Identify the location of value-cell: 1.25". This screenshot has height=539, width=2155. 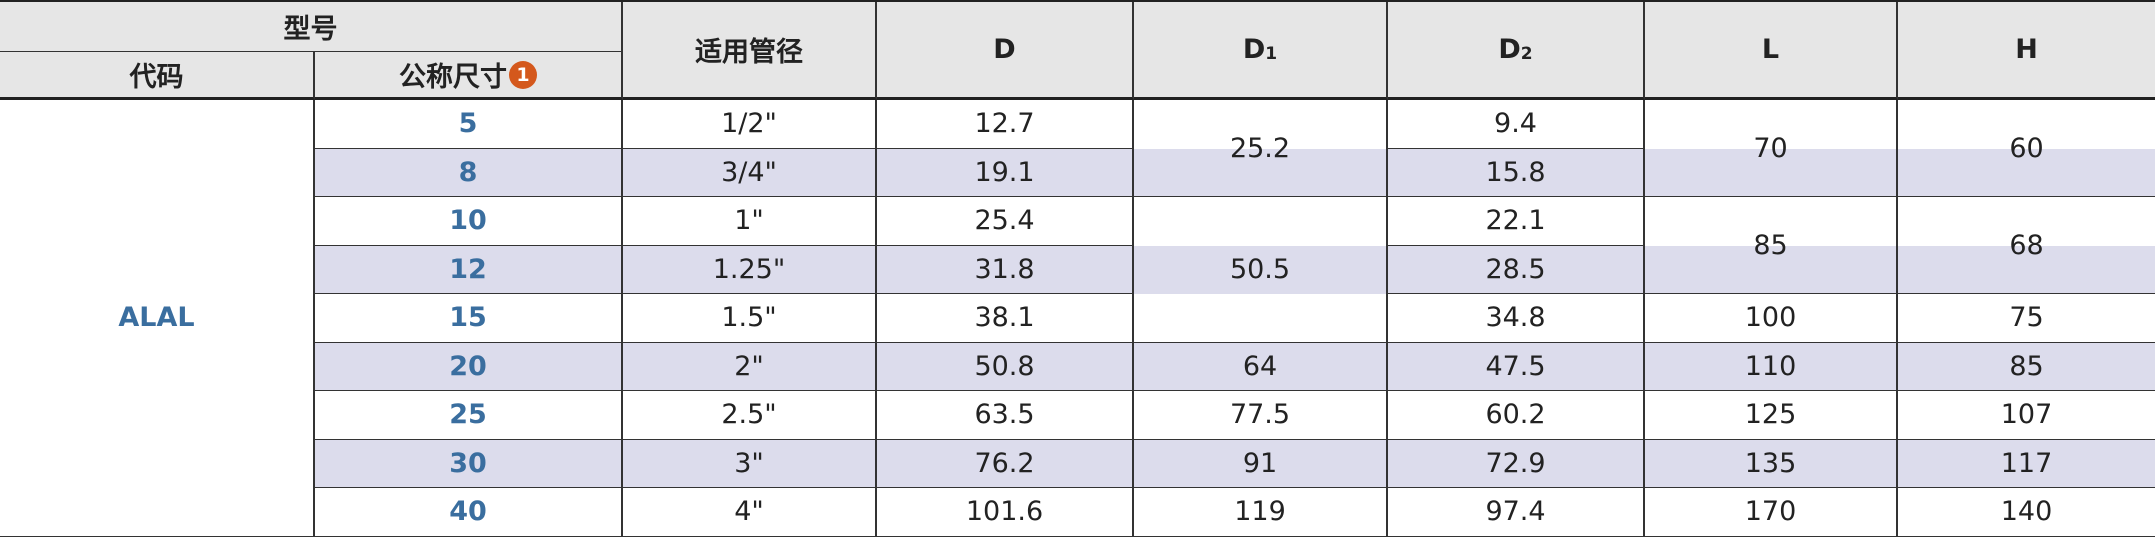
(750, 269).